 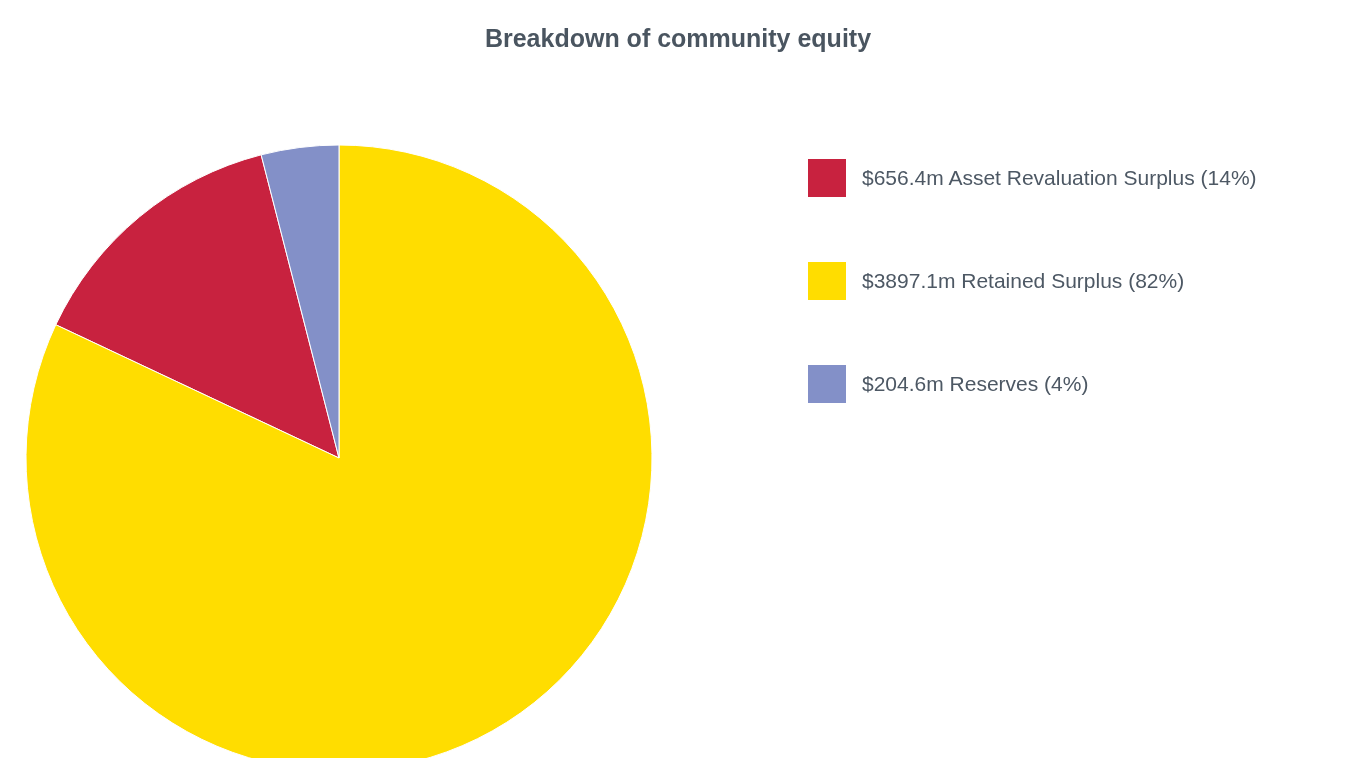 I want to click on chart-title: Breakdown of community equity, so click(x=678, y=38).